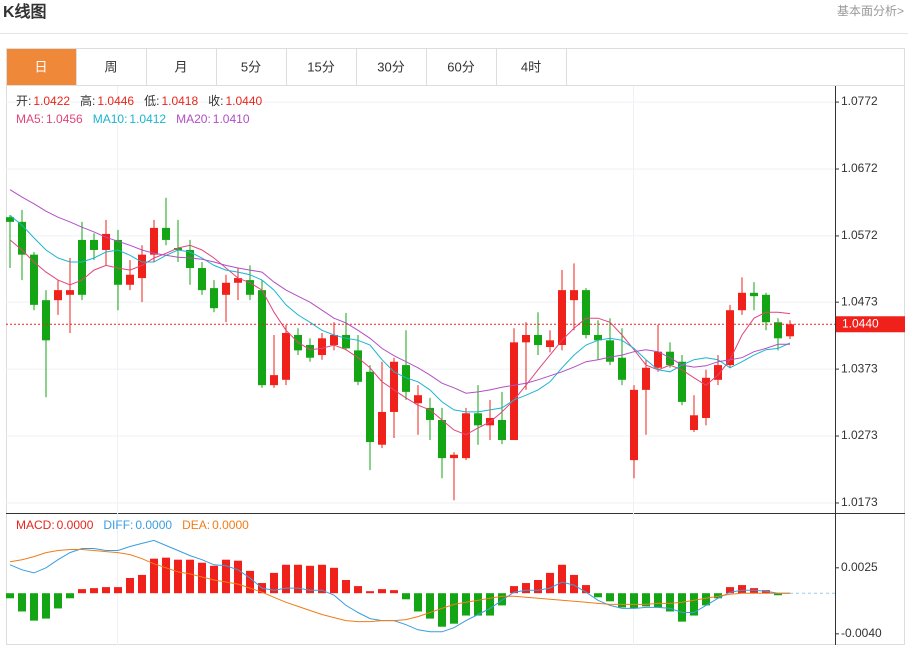 This screenshot has width=908, height=646. What do you see at coordinates (859, 235) in the screenshot?
I see `y-tick-label: 1.0572` at bounding box center [859, 235].